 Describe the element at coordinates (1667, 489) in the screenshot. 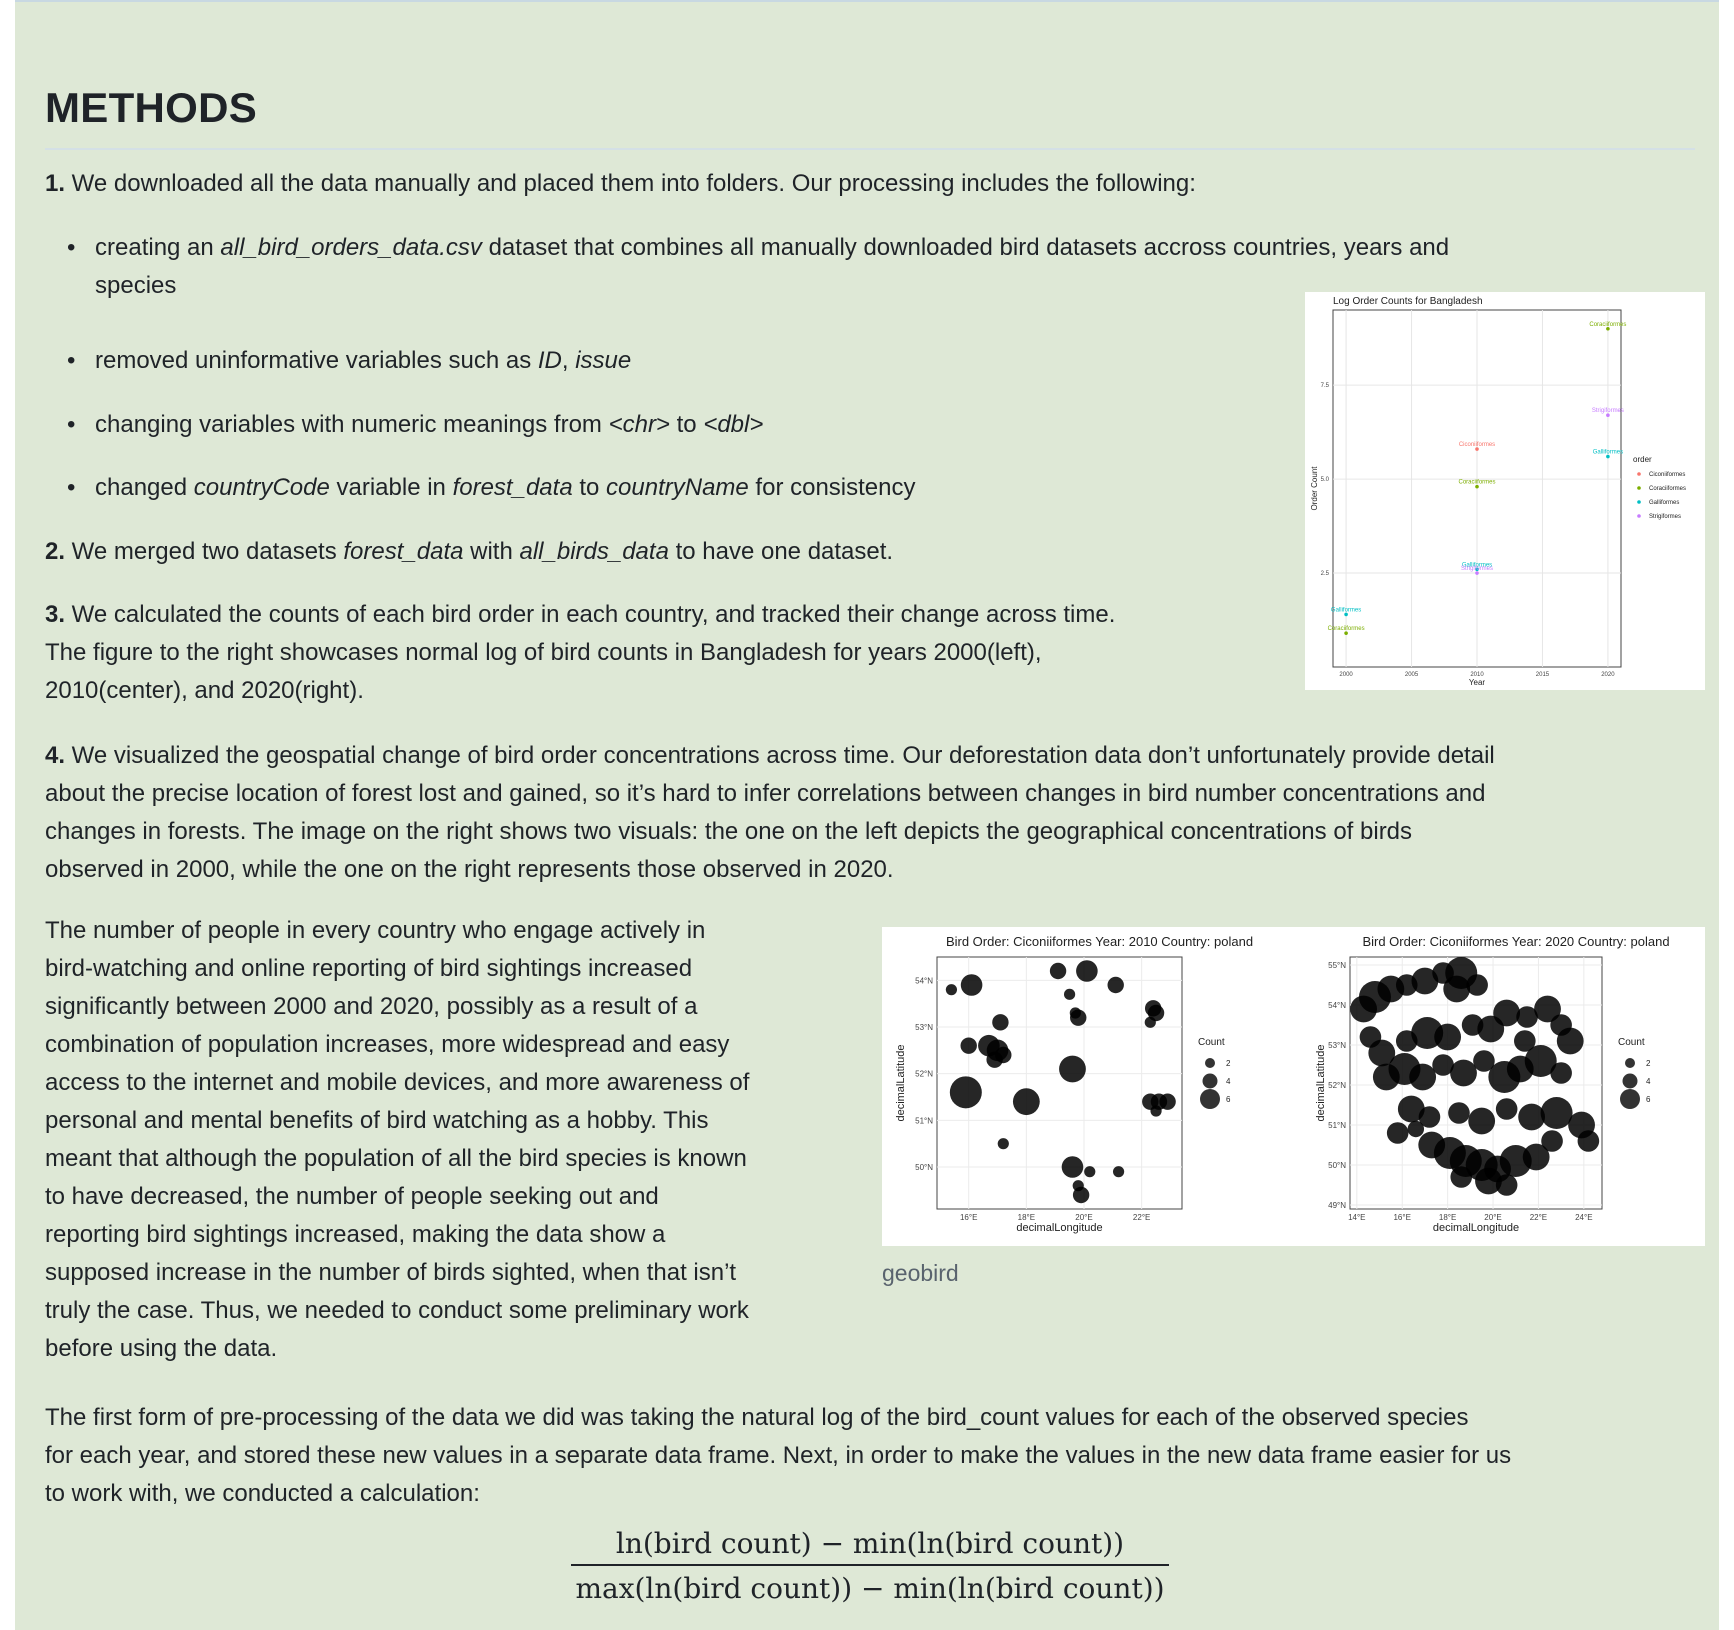

I see `legend-label: Coraciiformes` at that location.